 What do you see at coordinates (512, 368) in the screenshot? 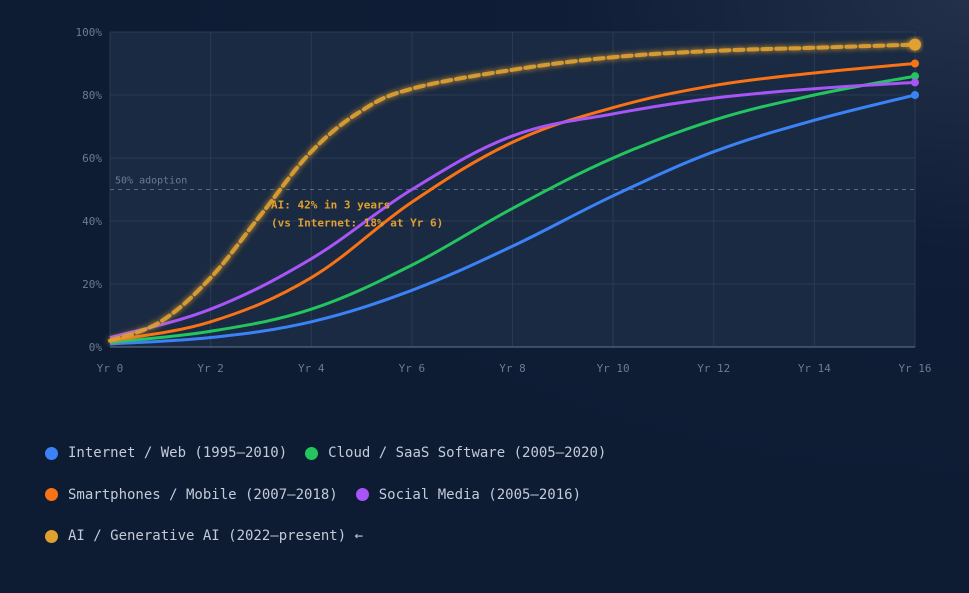
I see `x-tick-label: Yr 8` at bounding box center [512, 368].